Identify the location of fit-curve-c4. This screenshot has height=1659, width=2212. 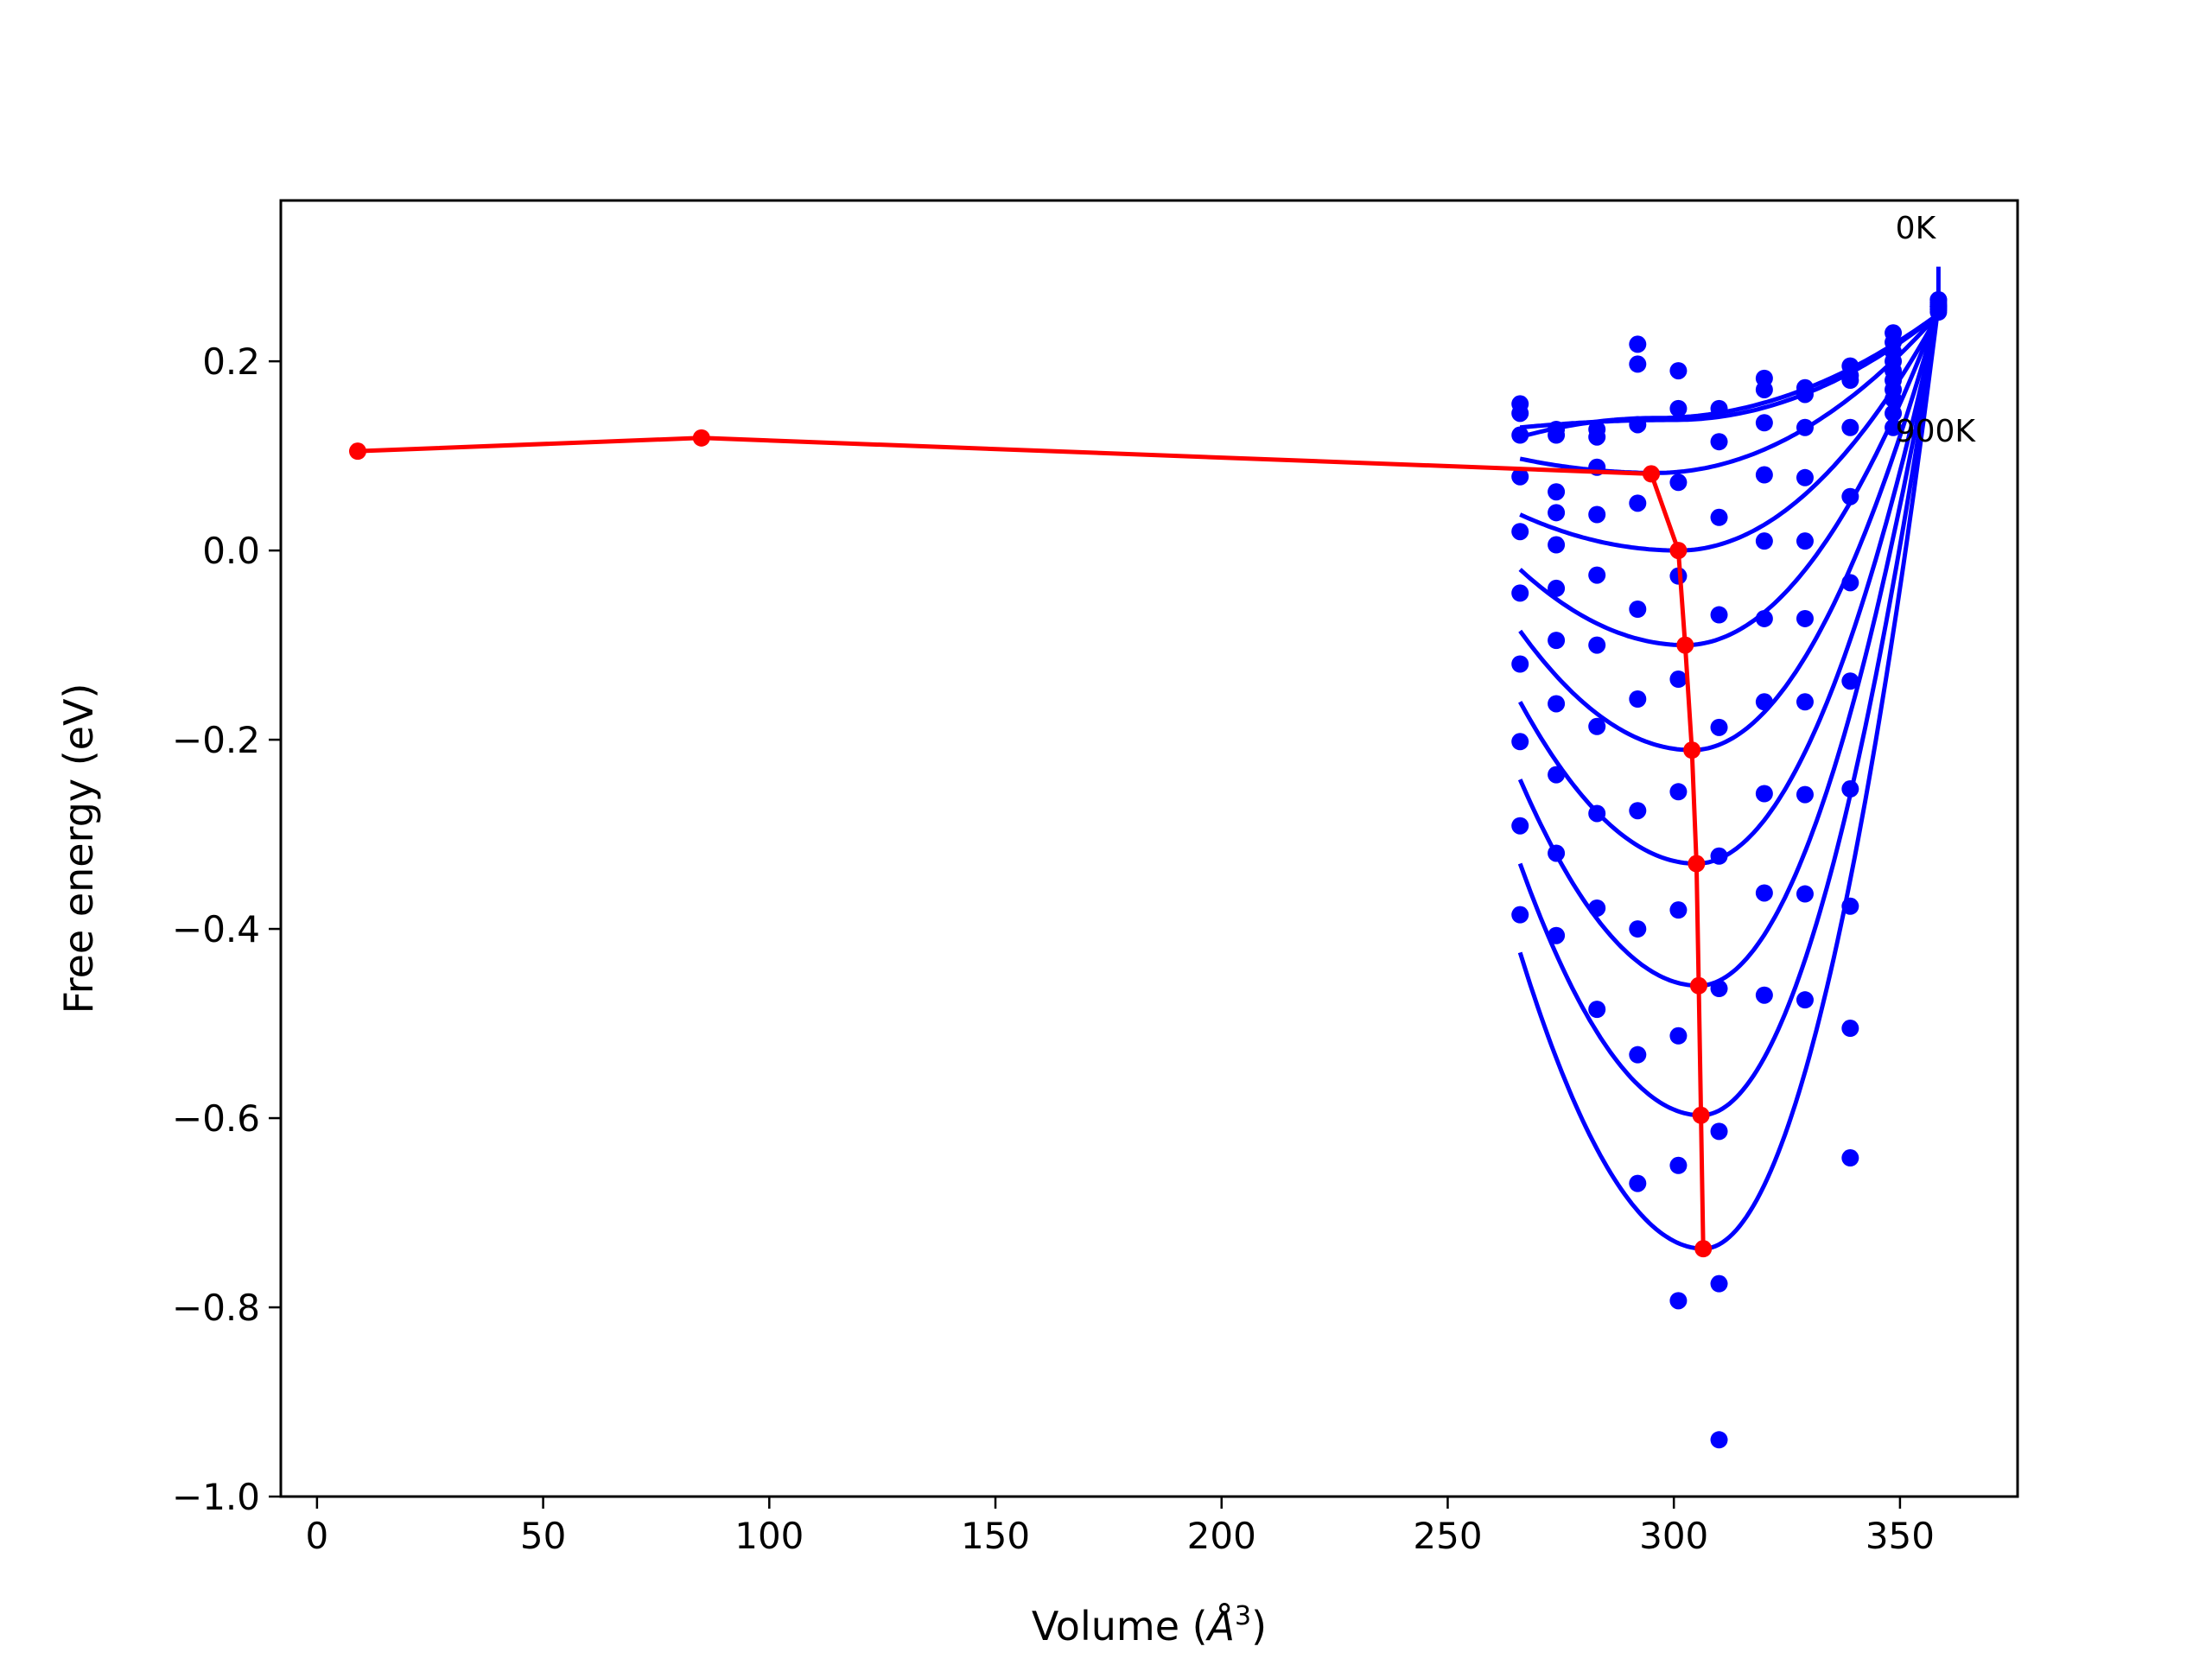
(1730, 433).